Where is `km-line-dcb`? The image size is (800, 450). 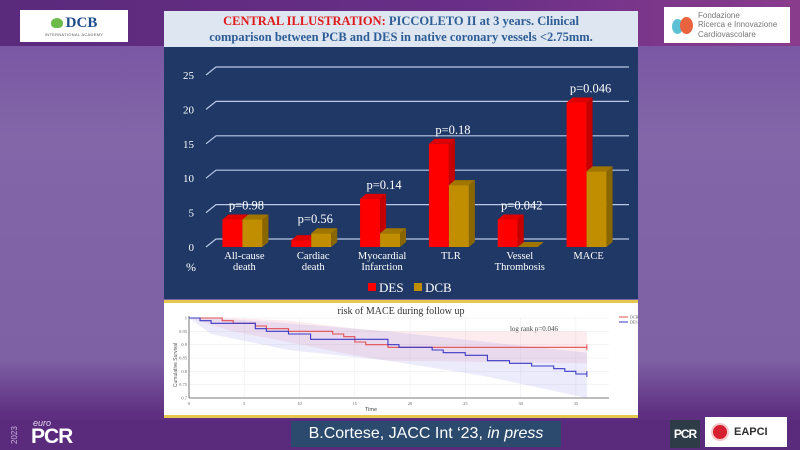
km-line-dcb is located at coordinates (388, 332).